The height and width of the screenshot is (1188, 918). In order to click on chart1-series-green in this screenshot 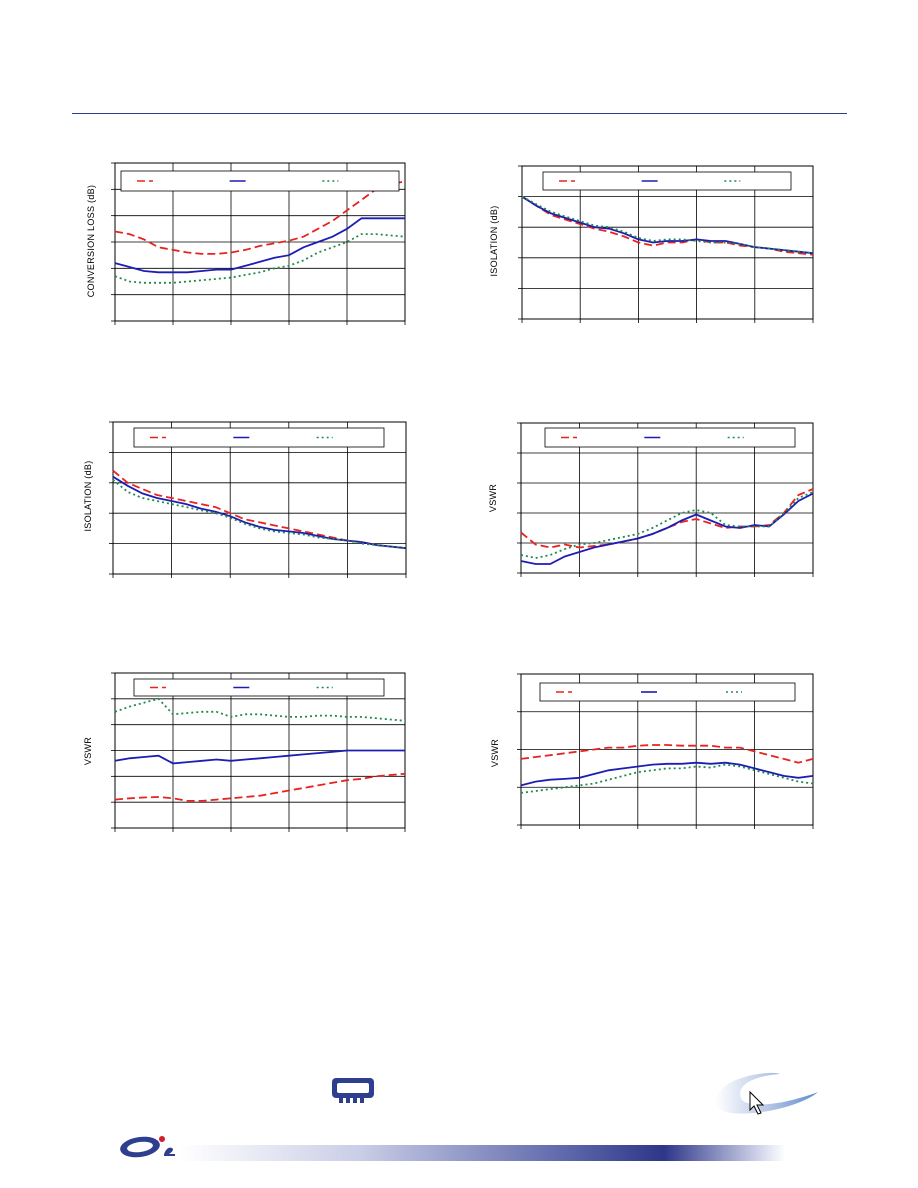, I will do `click(260, 258)`.